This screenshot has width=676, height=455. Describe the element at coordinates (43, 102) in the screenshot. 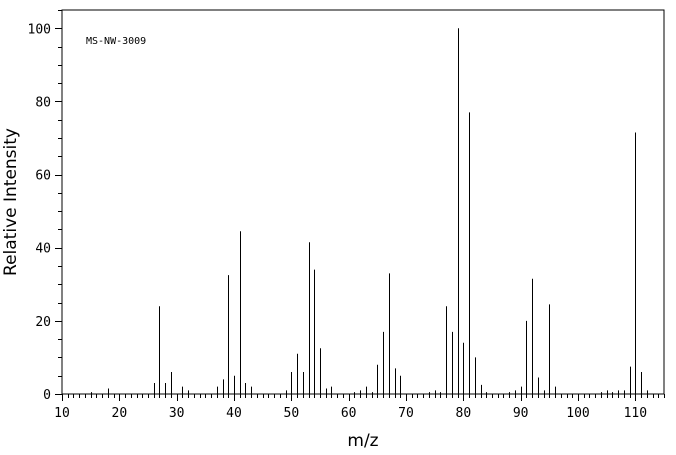

I see `y-tick-label: 80` at that location.